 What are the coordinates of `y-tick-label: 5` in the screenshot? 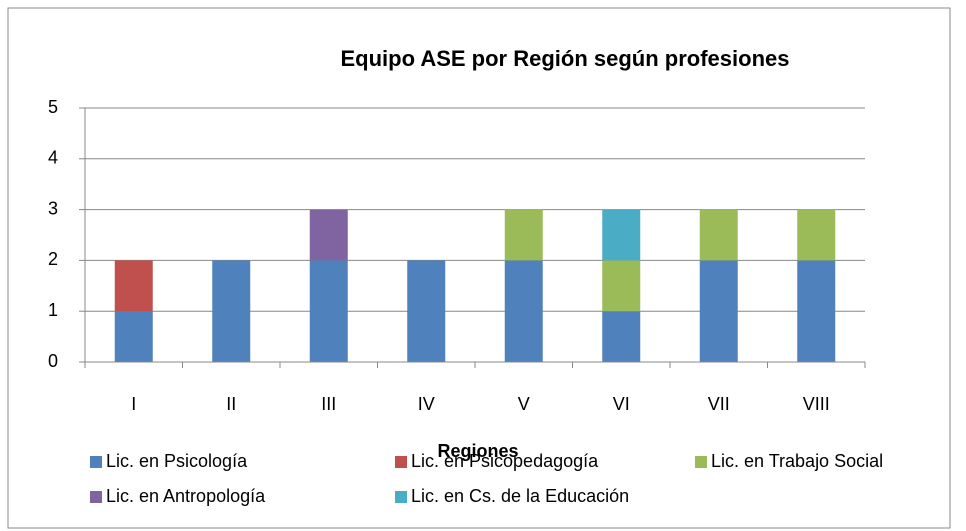 It's located at (53, 107).